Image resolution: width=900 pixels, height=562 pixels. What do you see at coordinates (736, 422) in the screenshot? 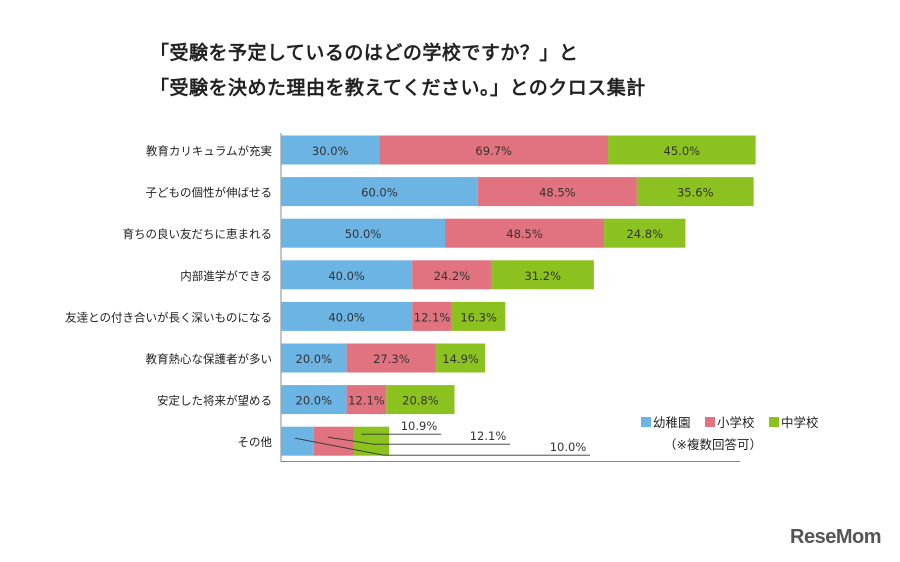
I see `legend-label: 小学校` at bounding box center [736, 422].